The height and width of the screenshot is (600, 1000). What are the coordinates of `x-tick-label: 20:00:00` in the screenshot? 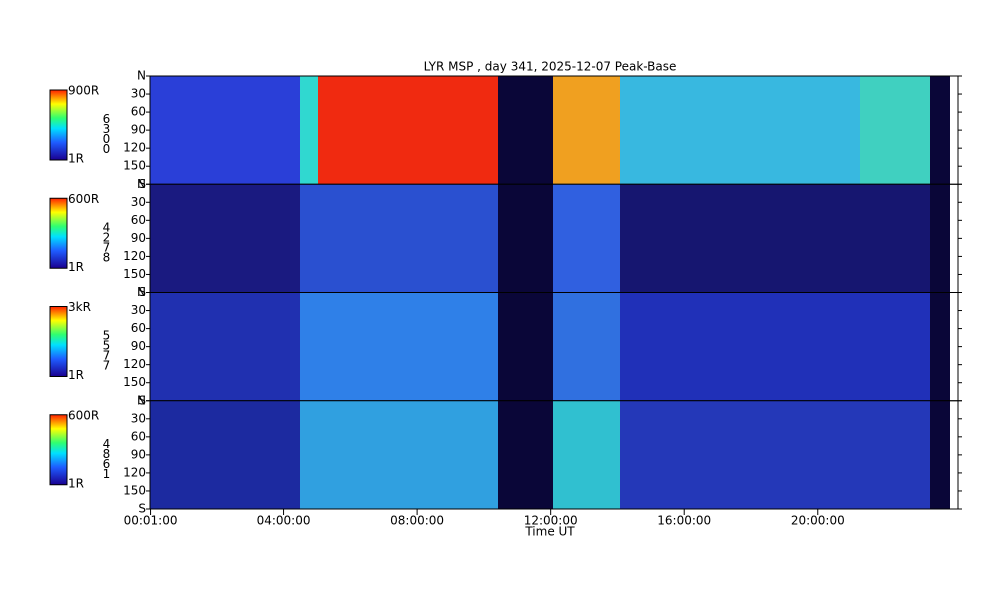 It's located at (818, 521).